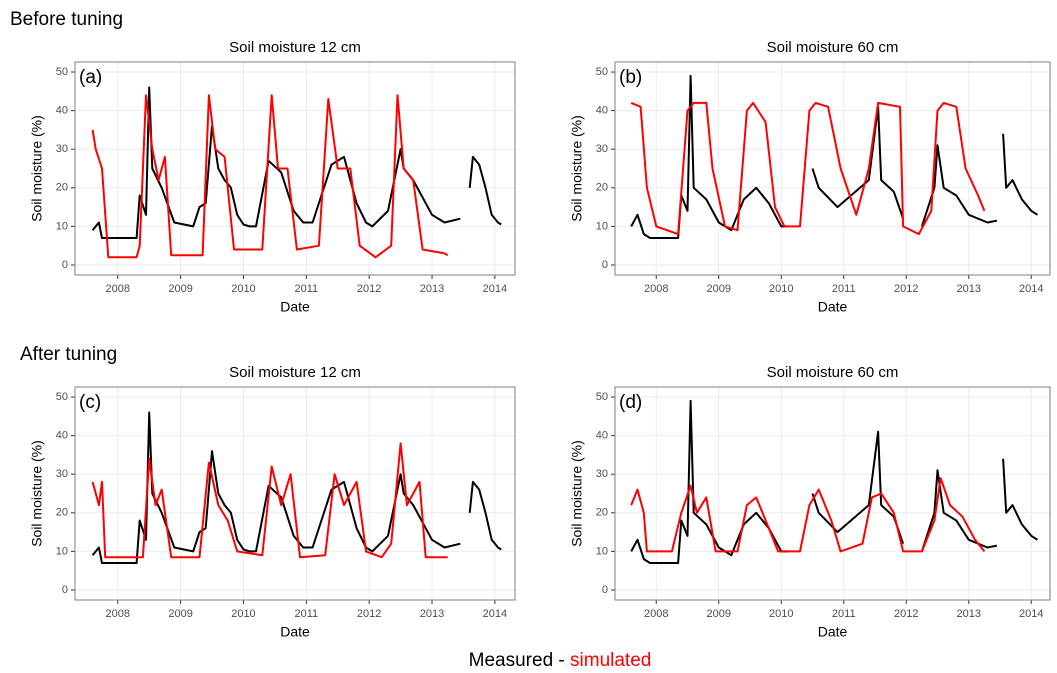 This screenshot has width=1057, height=673. I want to click on panel-label: (d), so click(630, 402).